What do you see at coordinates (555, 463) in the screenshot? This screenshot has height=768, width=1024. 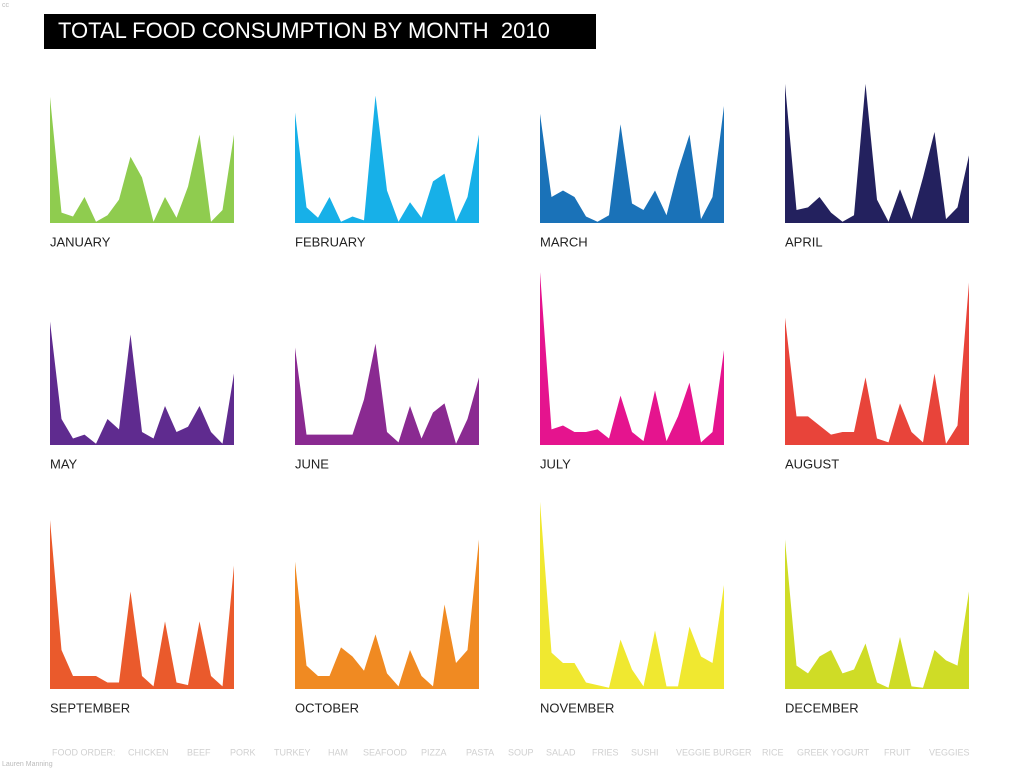 I see `month-label: JULY` at bounding box center [555, 463].